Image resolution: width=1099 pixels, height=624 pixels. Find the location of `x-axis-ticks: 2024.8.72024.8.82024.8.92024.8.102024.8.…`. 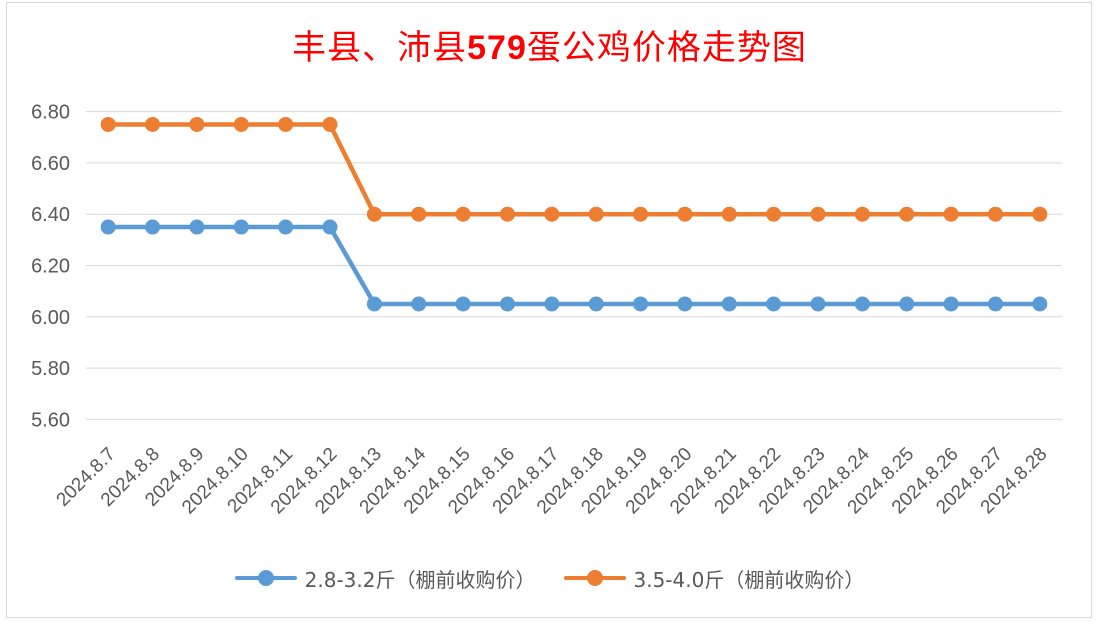

x-axis-ticks: 2024.8.72024.8.82024.8.92024.8.102024.8.… is located at coordinates (552, 480).